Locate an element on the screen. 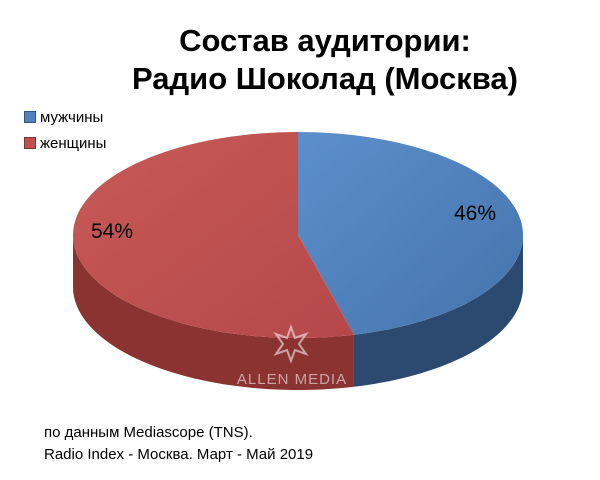  pie-labels-group: 46% 54% is located at coordinates (293, 222).